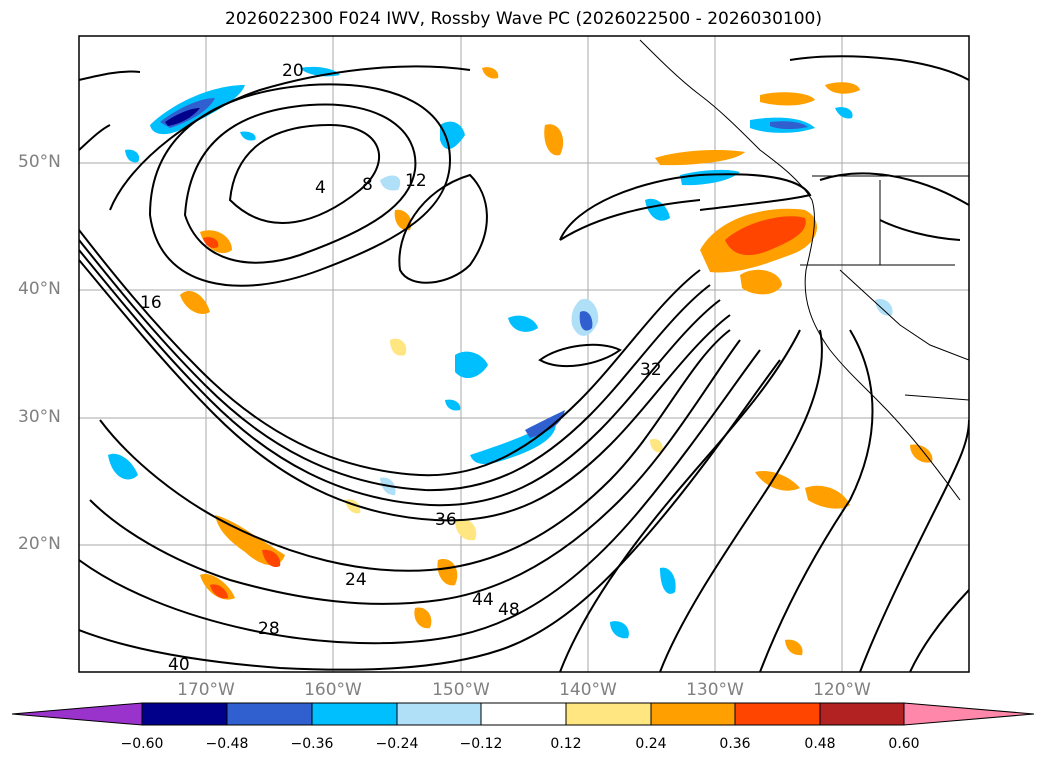 The width and height of the screenshot is (1047, 765). I want to click on colorbar-tick: 0.24, so click(651, 744).